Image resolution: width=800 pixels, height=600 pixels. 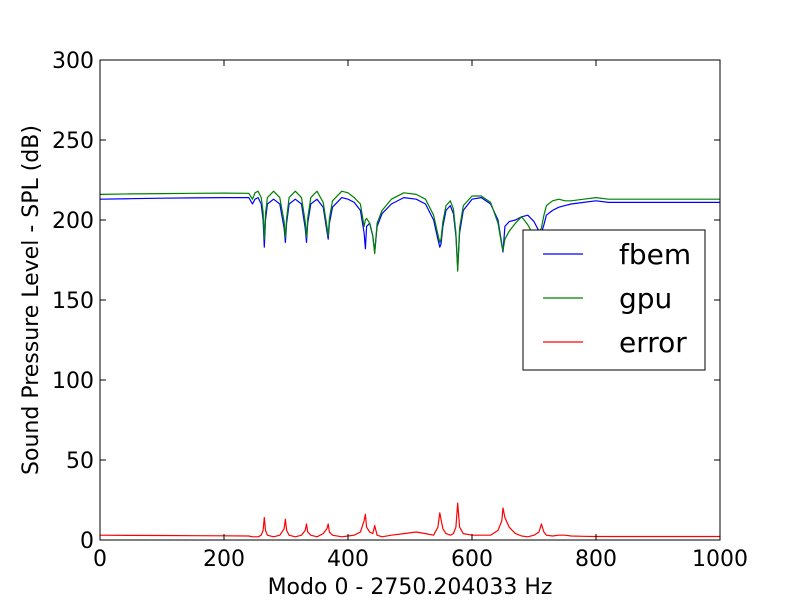 What do you see at coordinates (87, 541) in the screenshot?
I see `y-tick-label: 0` at bounding box center [87, 541].